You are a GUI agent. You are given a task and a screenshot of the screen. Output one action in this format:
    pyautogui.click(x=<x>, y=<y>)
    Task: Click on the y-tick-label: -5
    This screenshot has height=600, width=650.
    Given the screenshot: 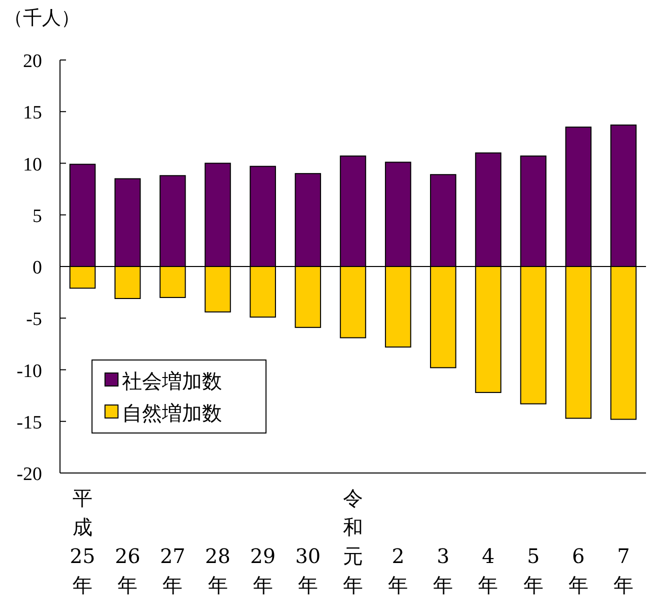 What is the action you would take?
    pyautogui.click(x=34, y=319)
    